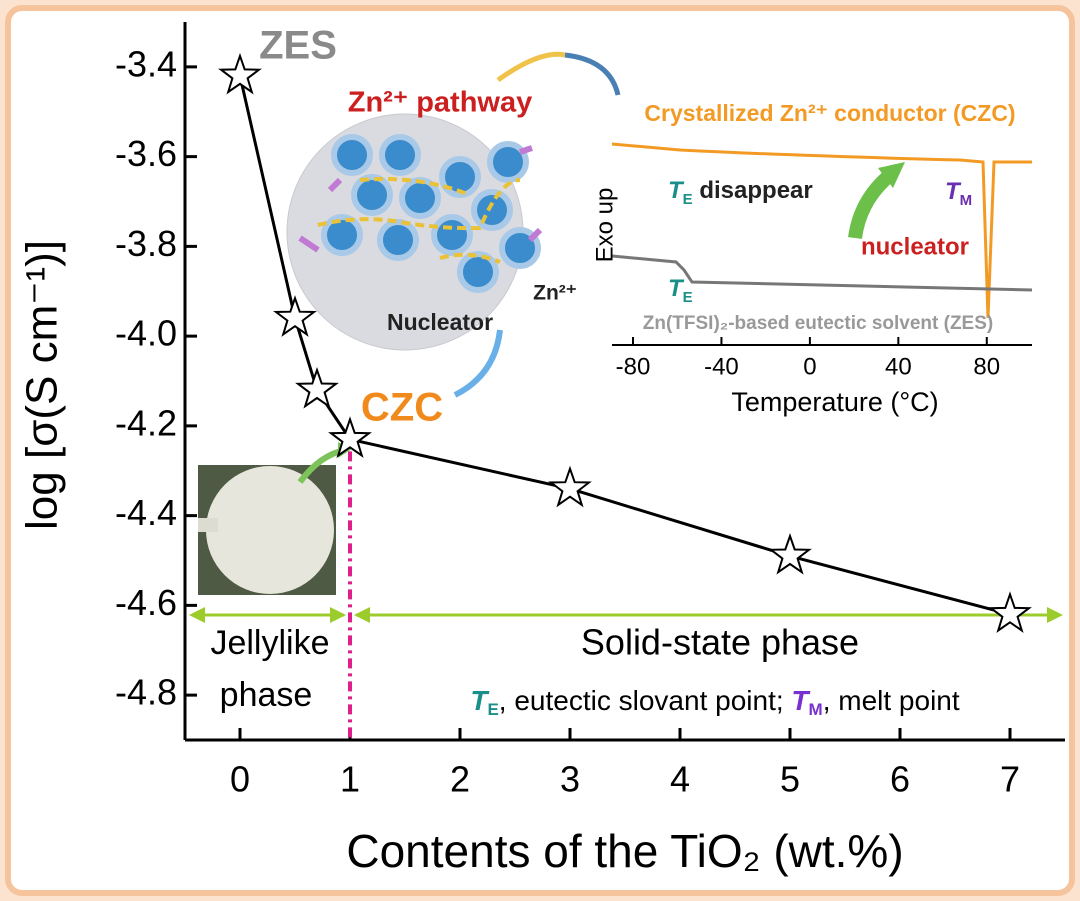  Describe the element at coordinates (146, 243) in the screenshot. I see `y-tick-label: -3.8` at that location.